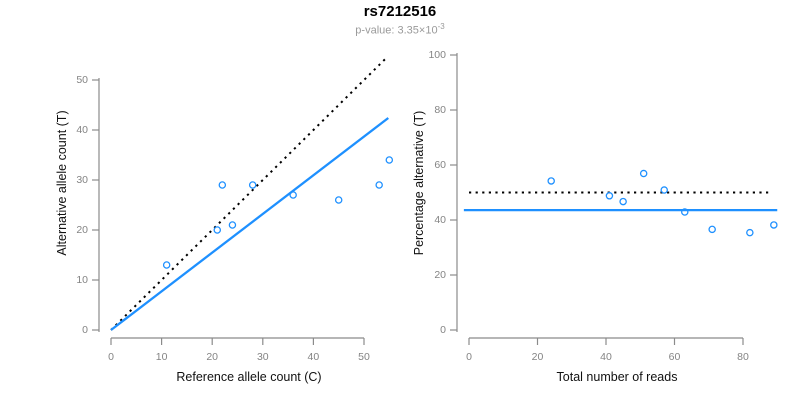 The height and width of the screenshot is (400, 800). What do you see at coordinates (617, 377) in the screenshot?
I see `x-axis-title: Total number of reads` at bounding box center [617, 377].